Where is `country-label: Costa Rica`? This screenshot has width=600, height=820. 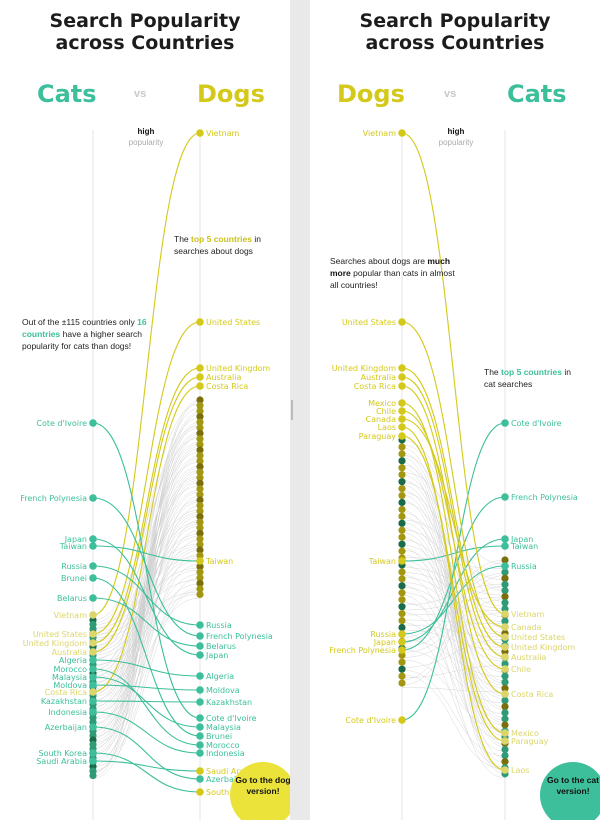
country-label: Costa Rica is located at coordinates (66, 692).